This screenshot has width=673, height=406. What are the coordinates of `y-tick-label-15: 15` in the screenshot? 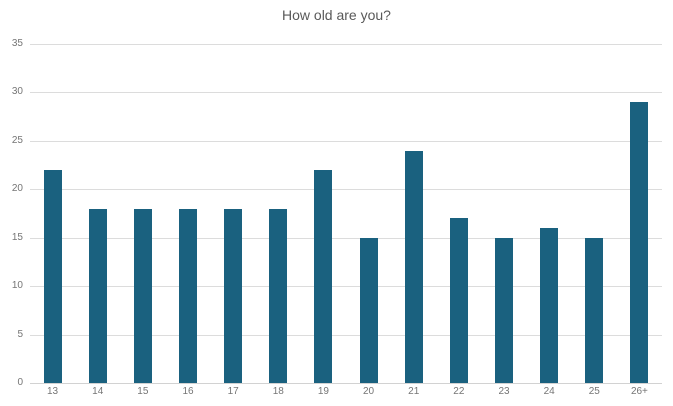 It's located at (17, 237).